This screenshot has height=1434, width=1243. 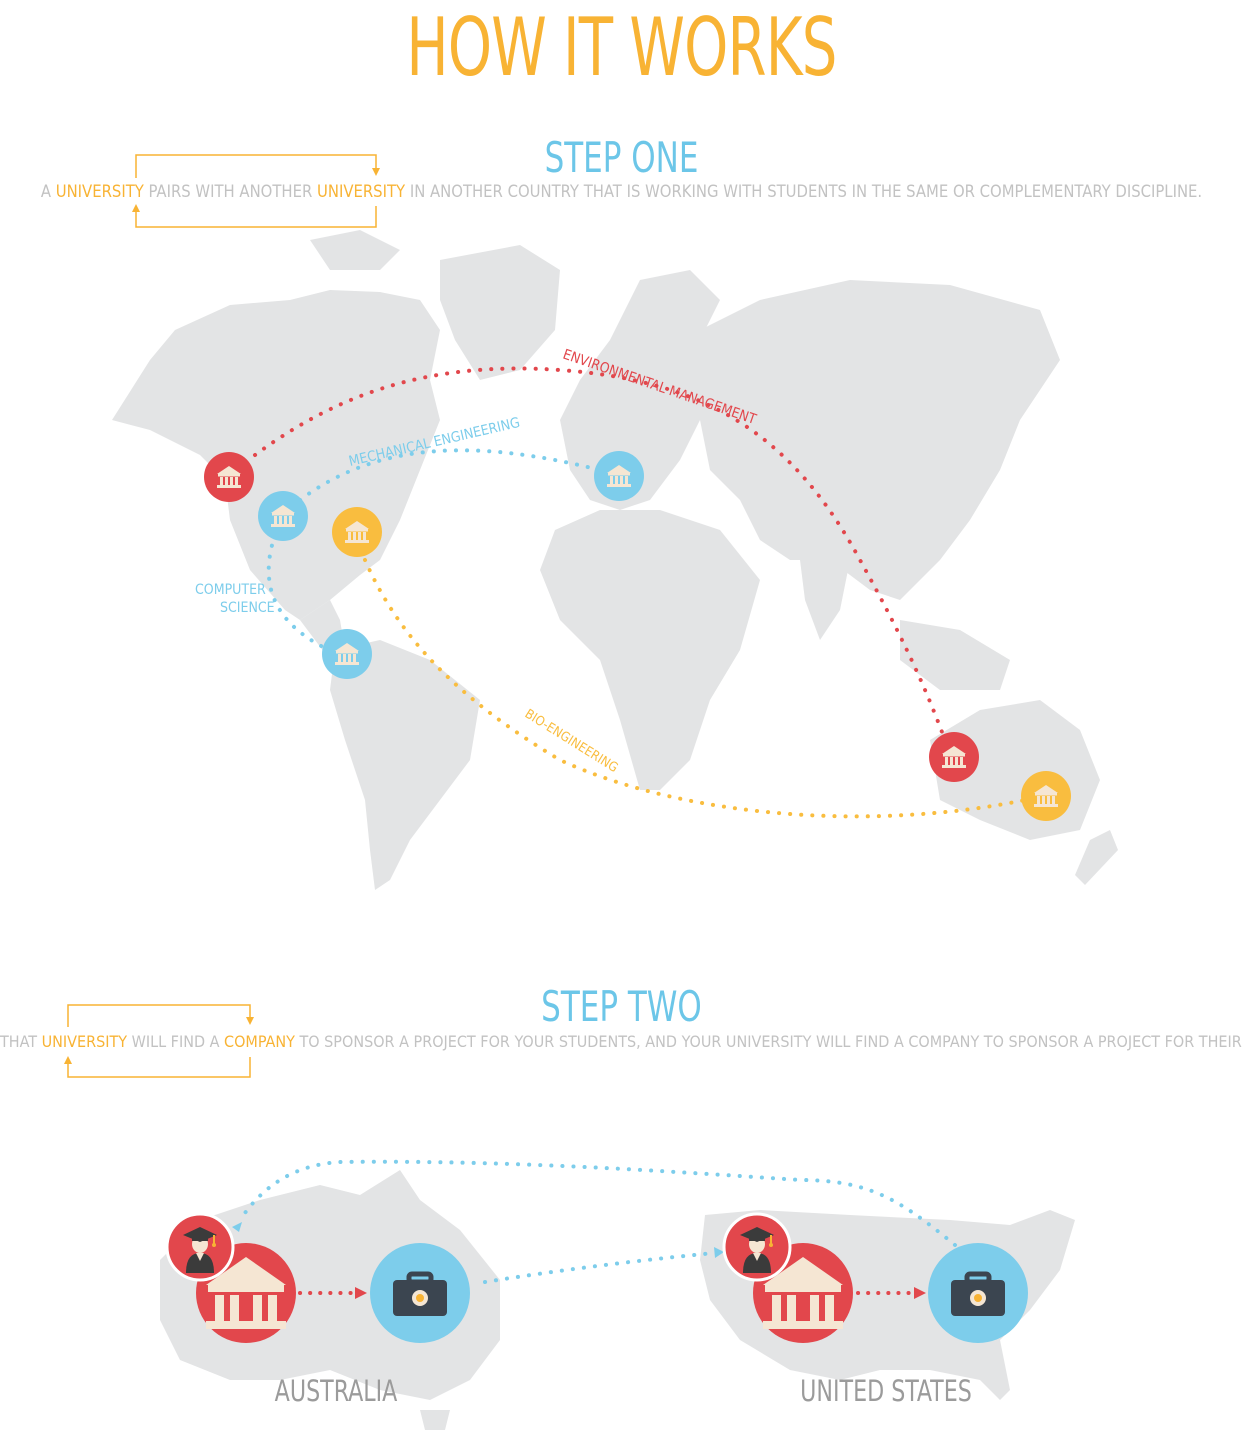 What do you see at coordinates (332, 1293) in the screenshot?
I see `university-to-company-arrow-left` at bounding box center [332, 1293].